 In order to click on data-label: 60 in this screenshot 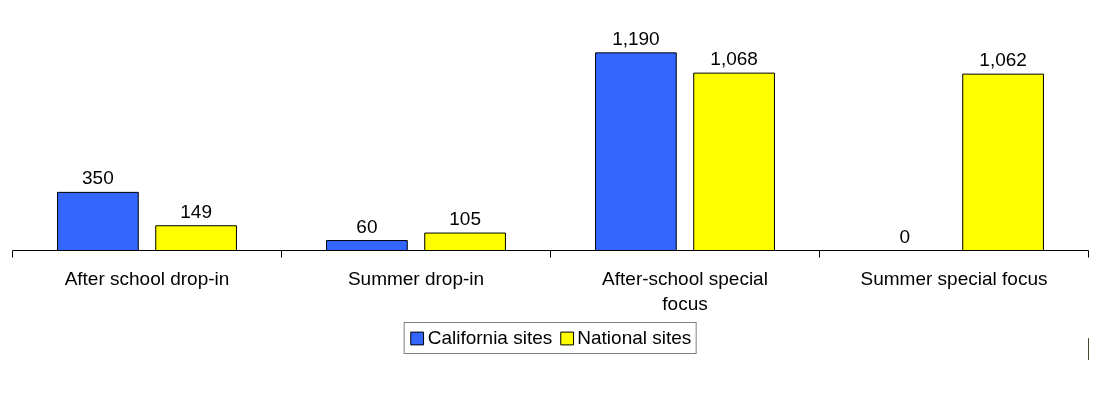, I will do `click(367, 226)`.